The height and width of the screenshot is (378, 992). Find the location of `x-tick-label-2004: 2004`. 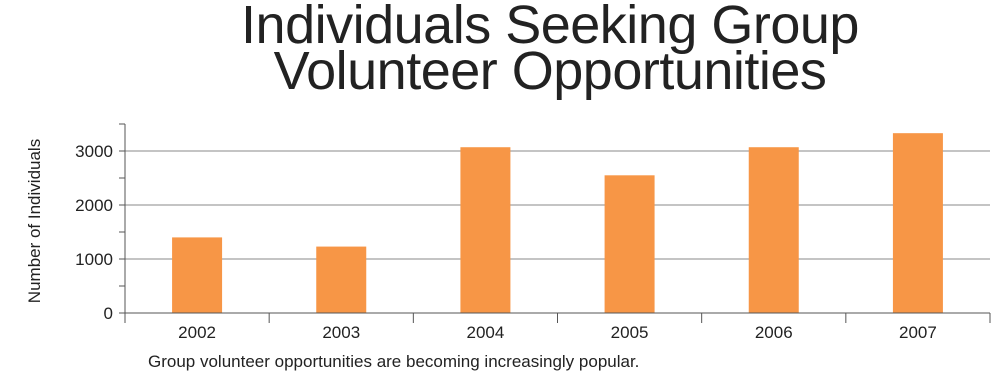

x-tick-label-2004: 2004 is located at coordinates (486, 332).